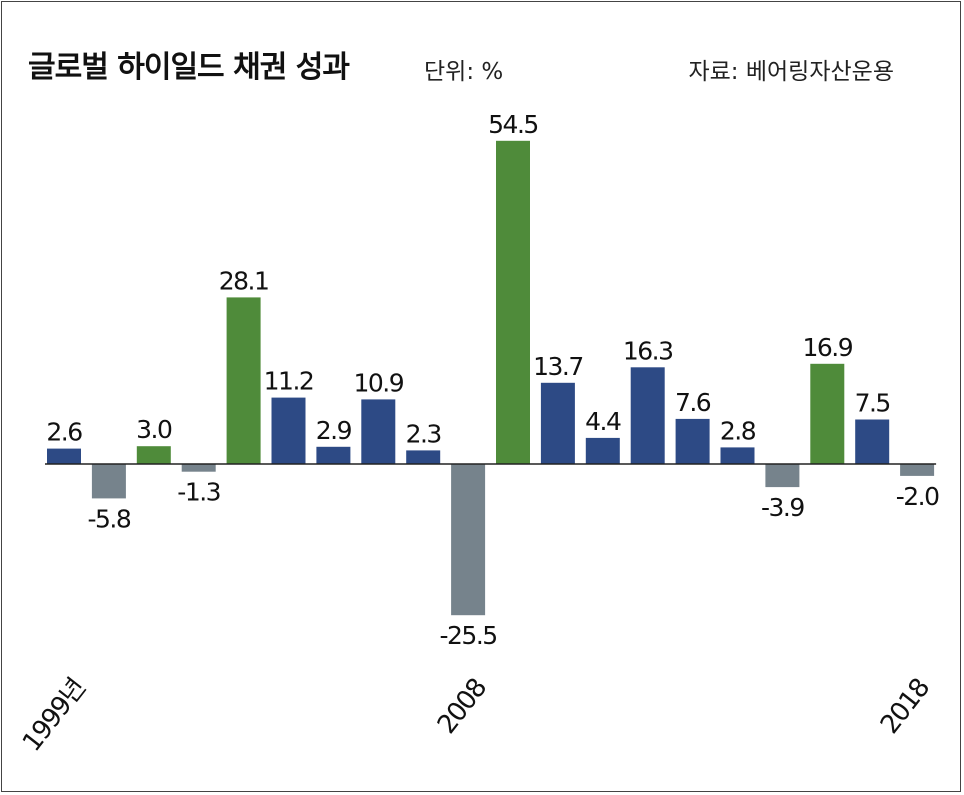 Image resolution: width=964 pixels, height=795 pixels. I want to click on bar-2015, so click(782, 476).